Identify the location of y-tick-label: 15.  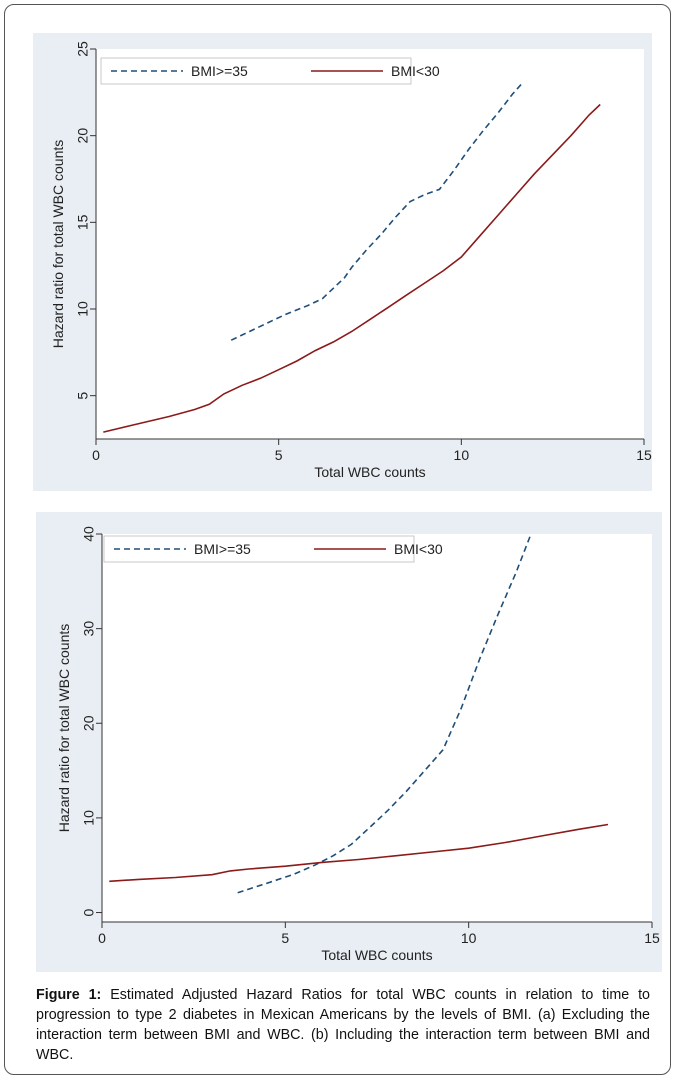
(83, 222).